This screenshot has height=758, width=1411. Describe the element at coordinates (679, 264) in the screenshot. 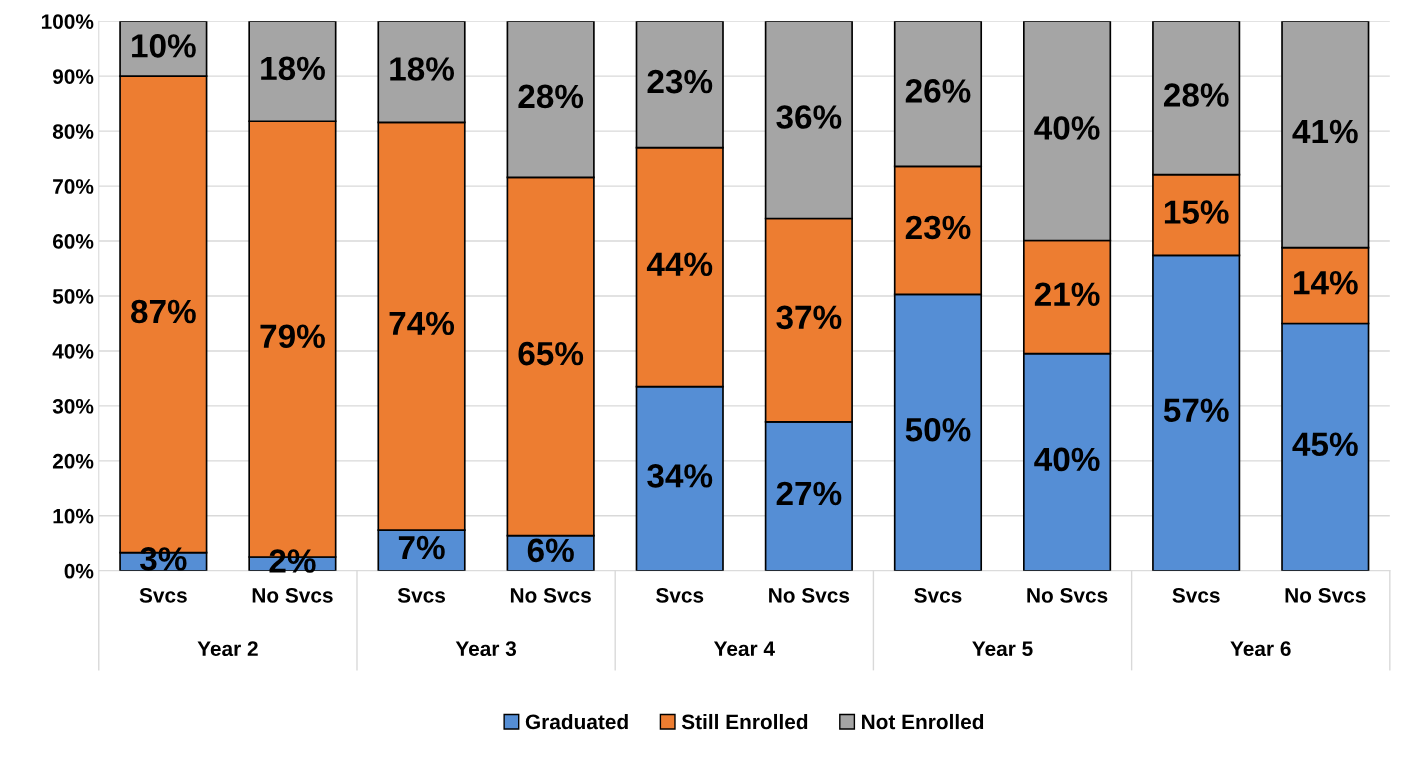

I see `data-label: 44%` at that location.